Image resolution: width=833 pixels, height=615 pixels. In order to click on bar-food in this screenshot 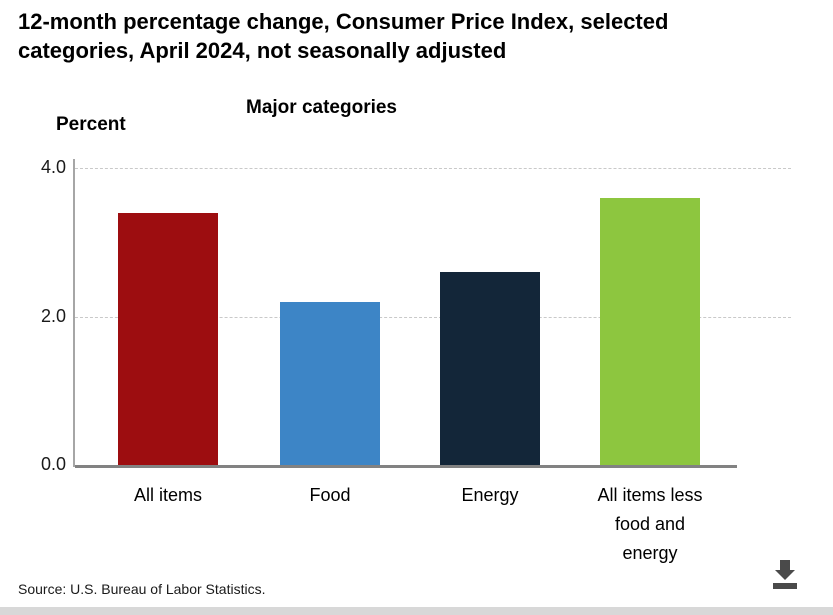, I will do `click(330, 383)`.